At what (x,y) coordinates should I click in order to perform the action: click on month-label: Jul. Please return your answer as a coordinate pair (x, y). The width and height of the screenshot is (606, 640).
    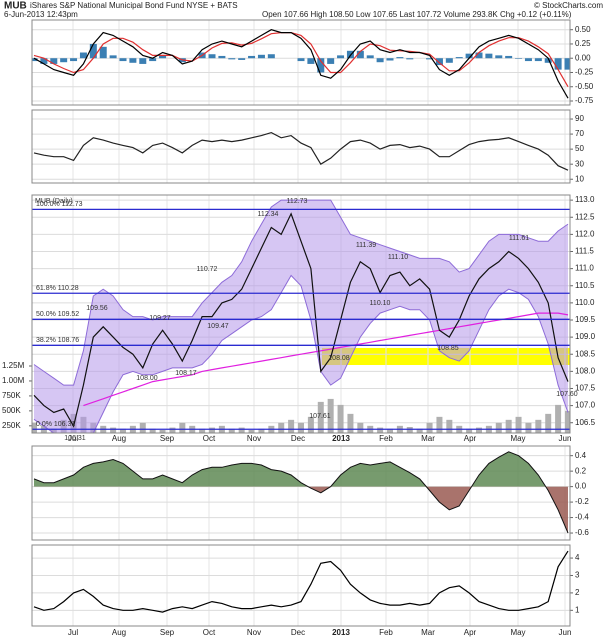
    Looking at the image, I should click on (73, 438).